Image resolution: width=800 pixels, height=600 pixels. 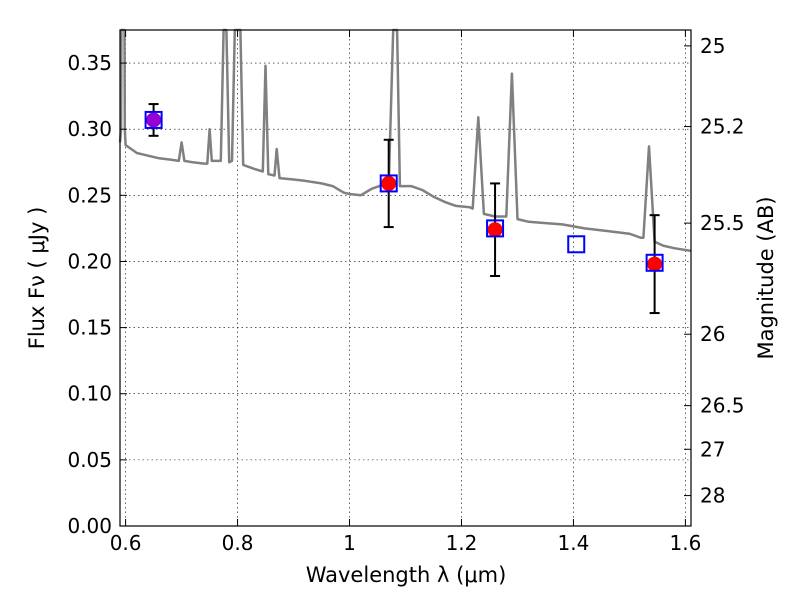 I want to click on x-tick-label: 0.6, so click(x=126, y=543).